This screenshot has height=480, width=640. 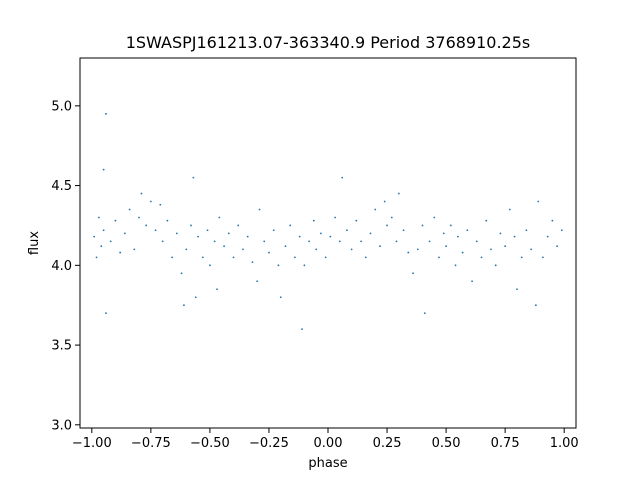 I want to click on x-tick-label: −1.00, so click(x=92, y=443).